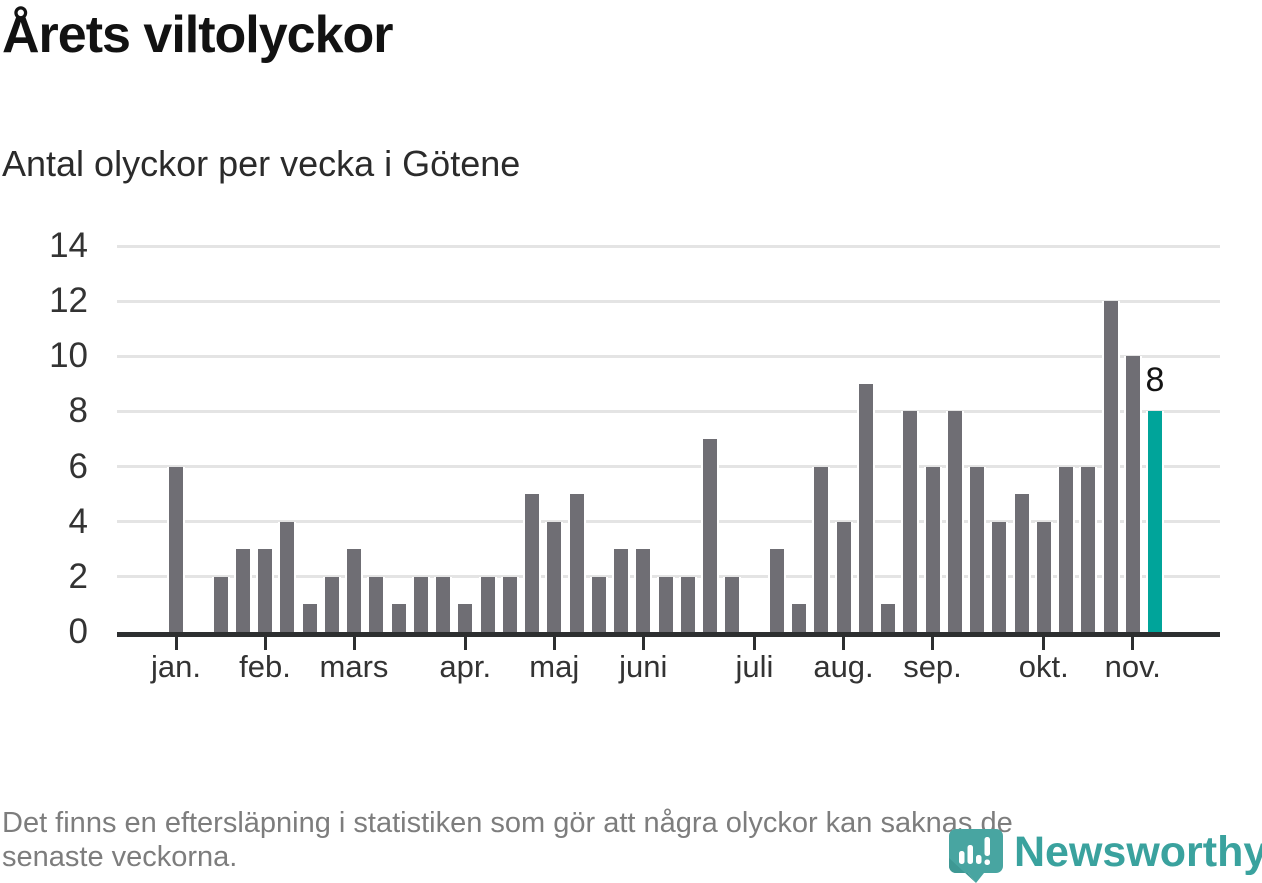 The image size is (1262, 883). Describe the element at coordinates (843, 643) in the screenshot. I see `x-axis-tick-aug` at that location.